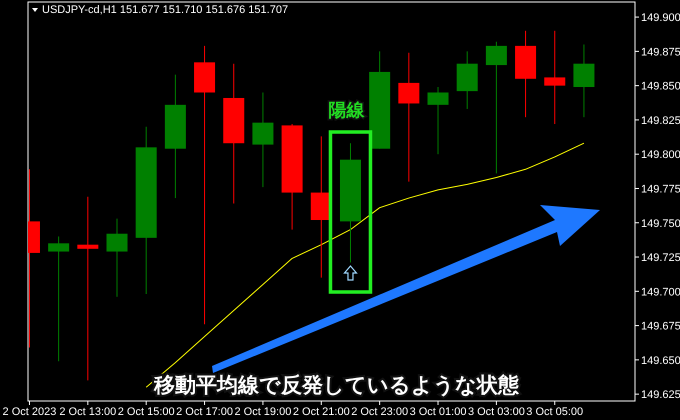  I want to click on x-tick-label: 3 Oct 05:00, so click(555, 412).